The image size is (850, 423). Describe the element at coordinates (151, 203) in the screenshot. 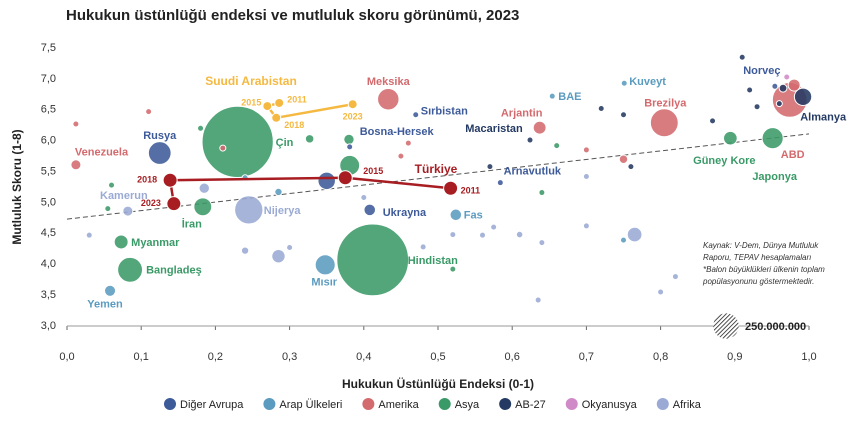

I see `year-label: 2023` at that location.